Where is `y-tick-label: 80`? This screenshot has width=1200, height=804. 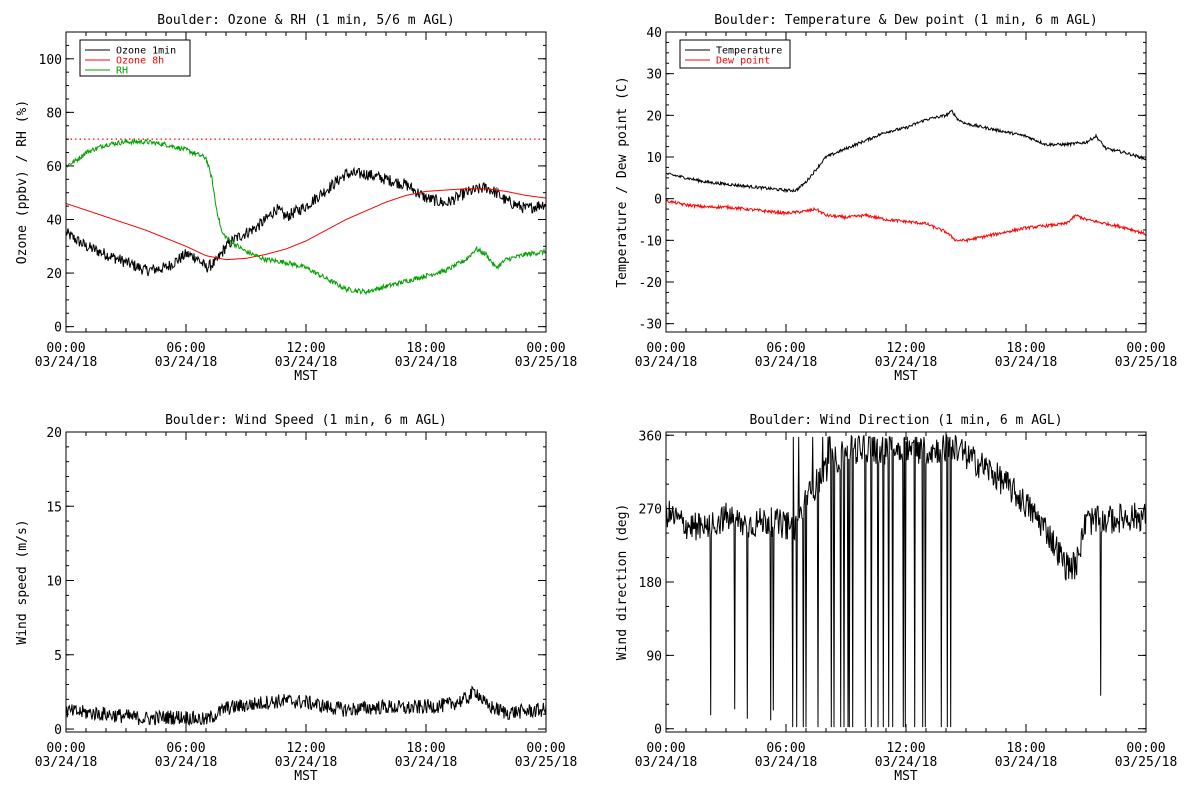
y-tick-label: 80 is located at coordinates (54, 113).